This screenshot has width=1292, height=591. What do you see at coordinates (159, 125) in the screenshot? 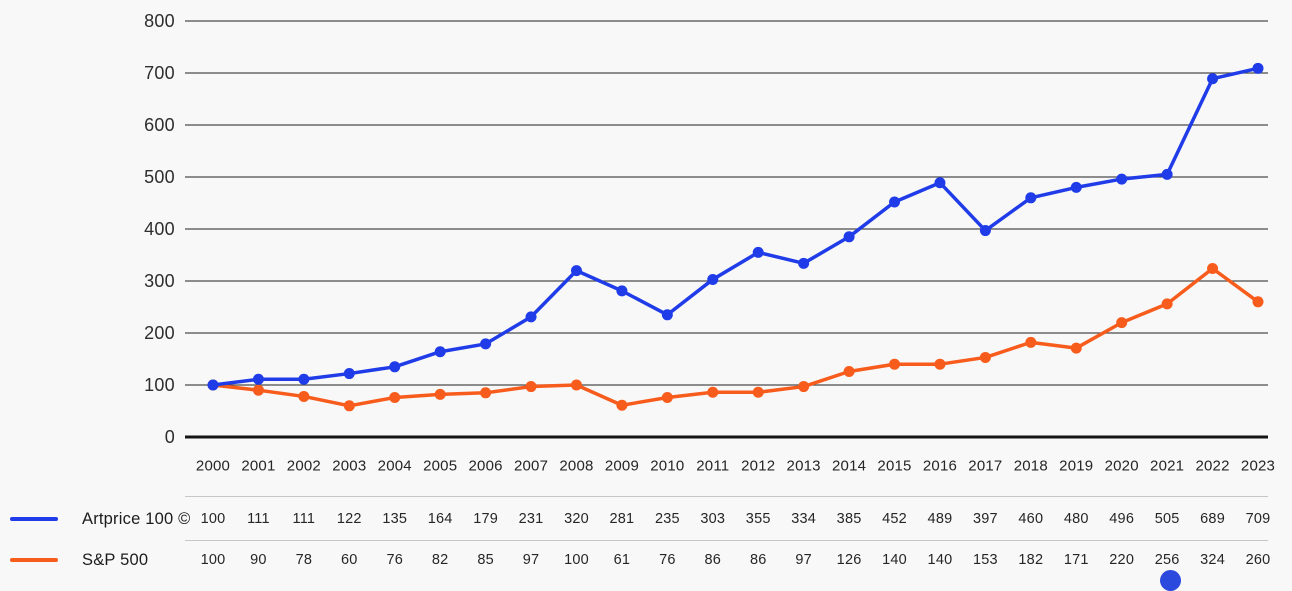
I see `y-tick-label: 600` at bounding box center [159, 125].